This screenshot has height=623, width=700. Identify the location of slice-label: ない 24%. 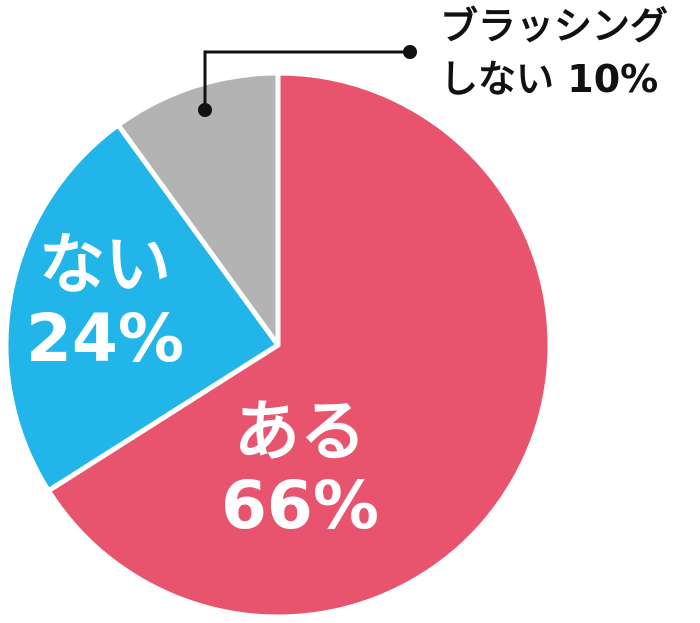
(105, 302).